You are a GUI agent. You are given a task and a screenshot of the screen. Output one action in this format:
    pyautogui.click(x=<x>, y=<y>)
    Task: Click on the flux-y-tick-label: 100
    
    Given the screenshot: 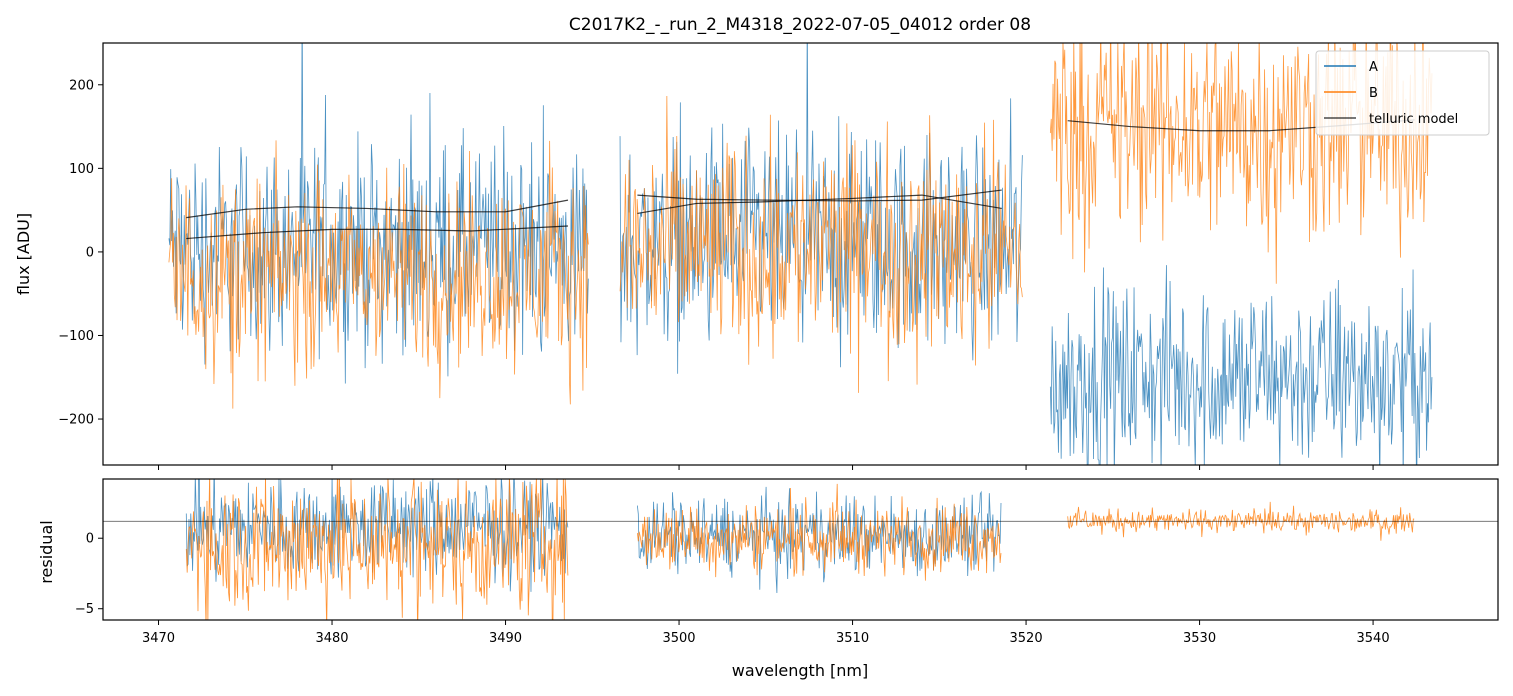 What is the action you would take?
    pyautogui.click(x=81, y=169)
    